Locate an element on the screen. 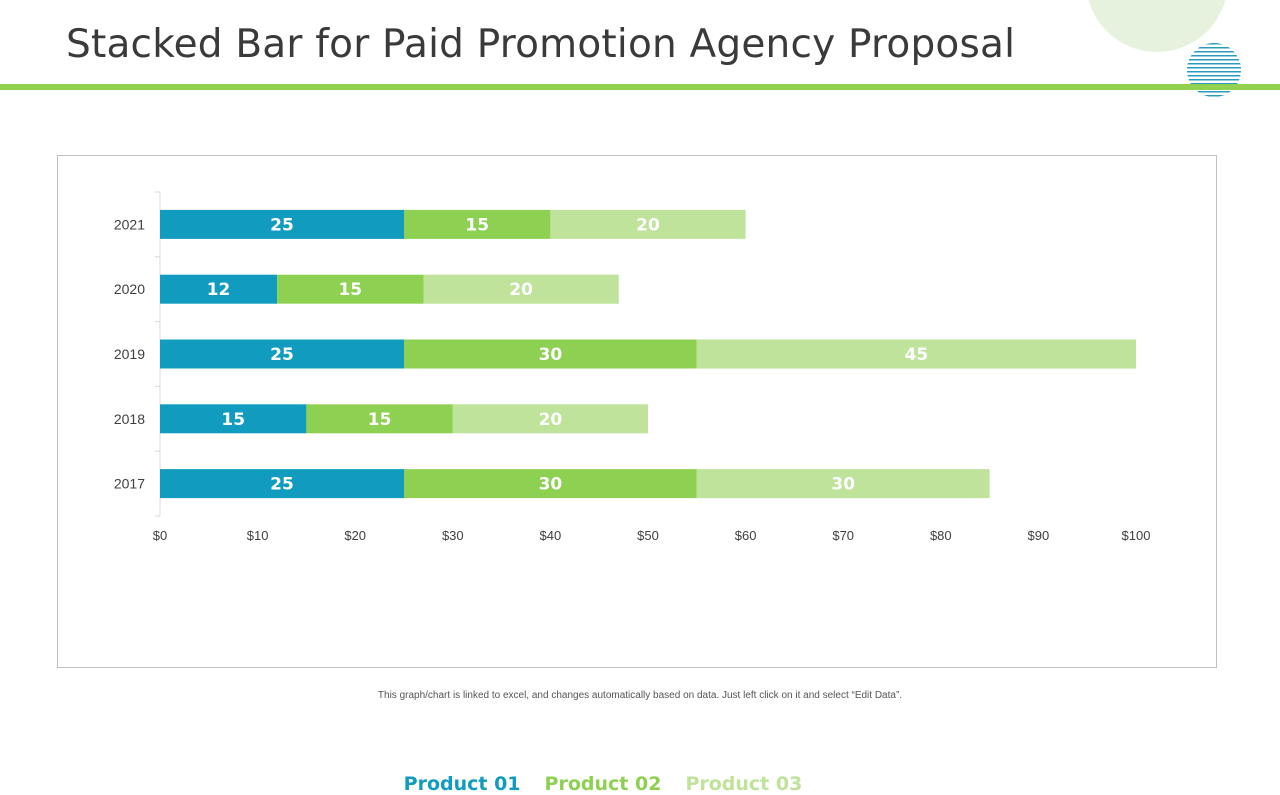 The height and width of the screenshot is (795, 1280). data-label-2017-product-01: 25 is located at coordinates (282, 485).